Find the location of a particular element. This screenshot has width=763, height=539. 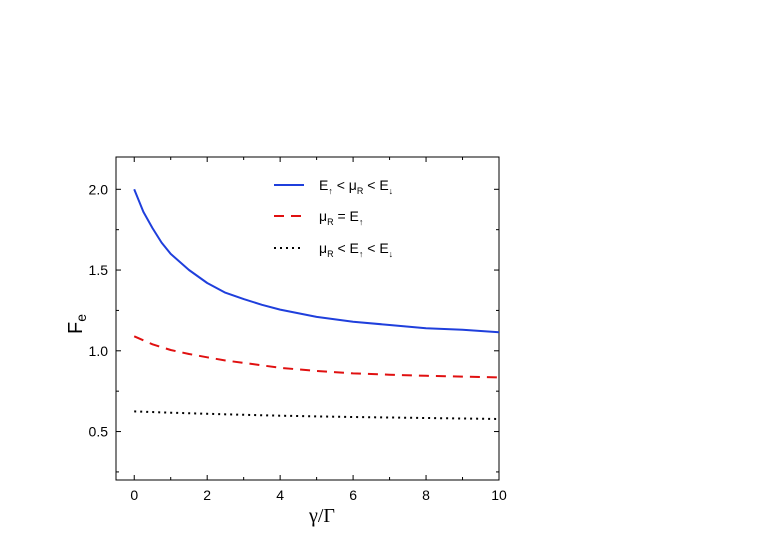

legend-item-1: E↑ < μR < E↓ is located at coordinates (333, 186).